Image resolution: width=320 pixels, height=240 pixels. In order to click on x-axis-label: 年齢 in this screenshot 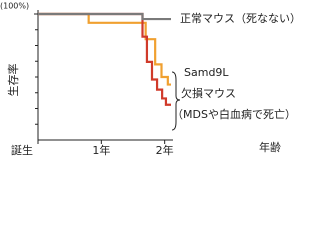, I will do `click(270, 147)`.